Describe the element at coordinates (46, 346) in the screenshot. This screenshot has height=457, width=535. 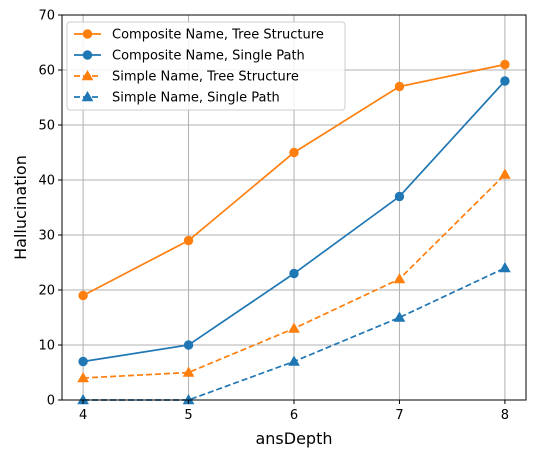
I see `y-tick-label: 10` at that location.